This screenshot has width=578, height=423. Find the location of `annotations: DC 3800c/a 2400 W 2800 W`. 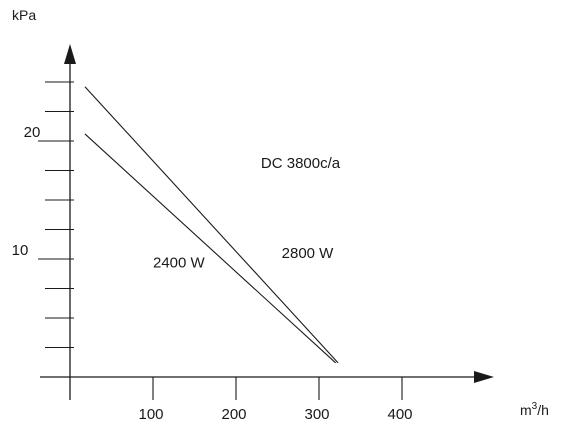

annotations: DC 3800c/a 2400 W 2800 W is located at coordinates (247, 213).